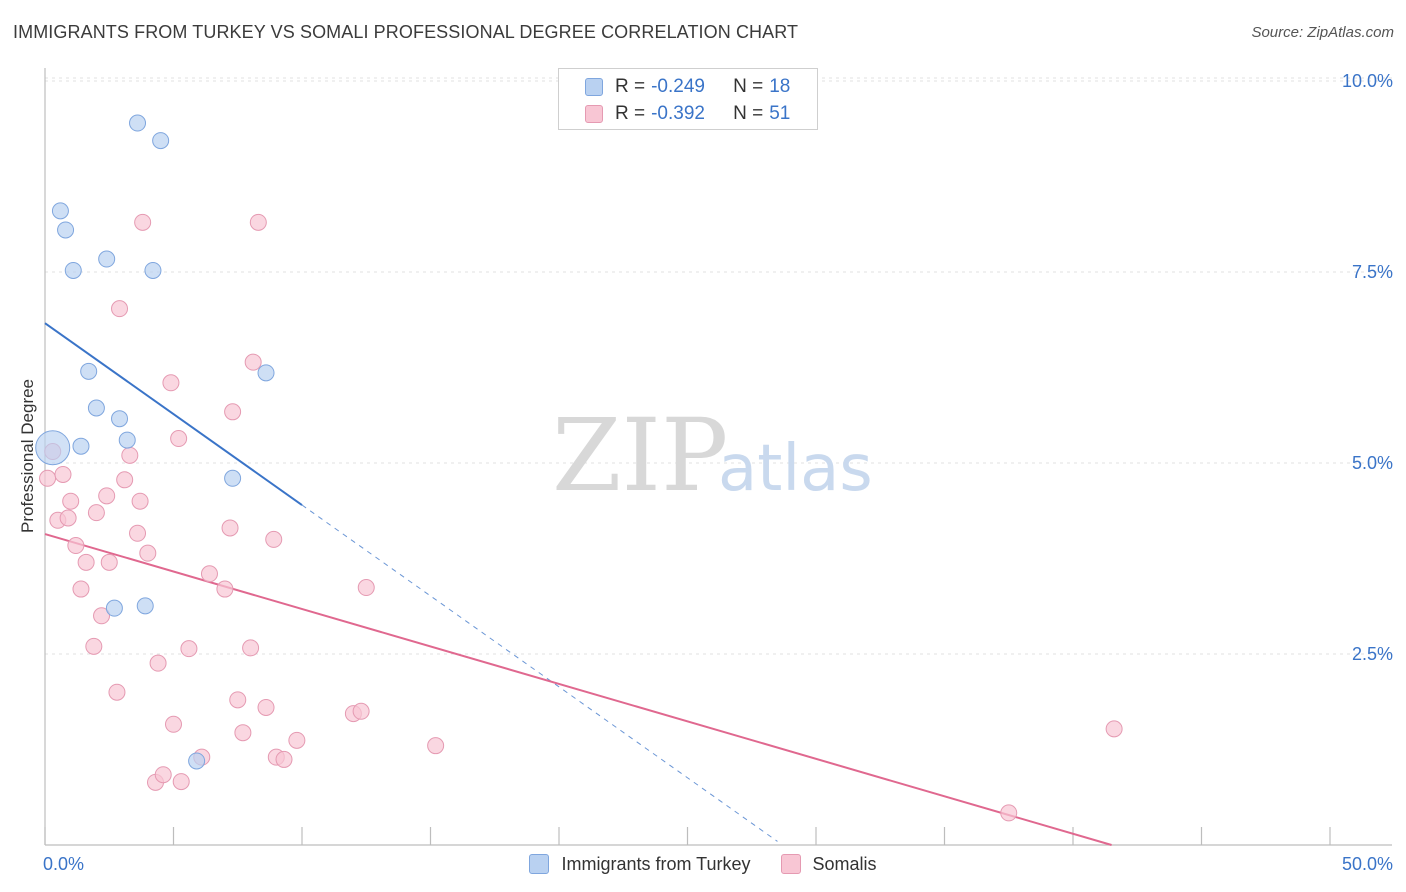  What do you see at coordinates (1322, 32) in the screenshot?
I see `source-credit: Source: ZipAtlas.com` at bounding box center [1322, 32].